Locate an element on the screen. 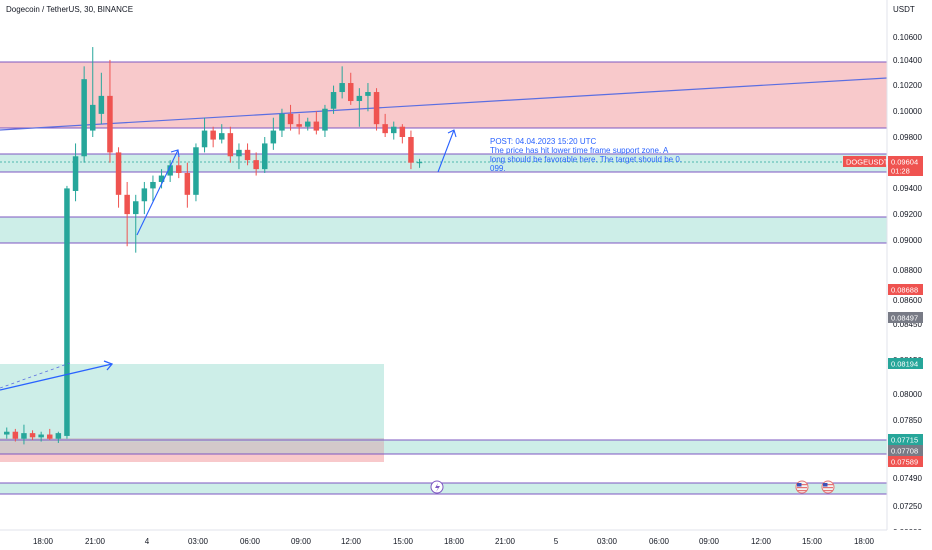  price-tick-label: 0.10200 is located at coordinates (907, 85).